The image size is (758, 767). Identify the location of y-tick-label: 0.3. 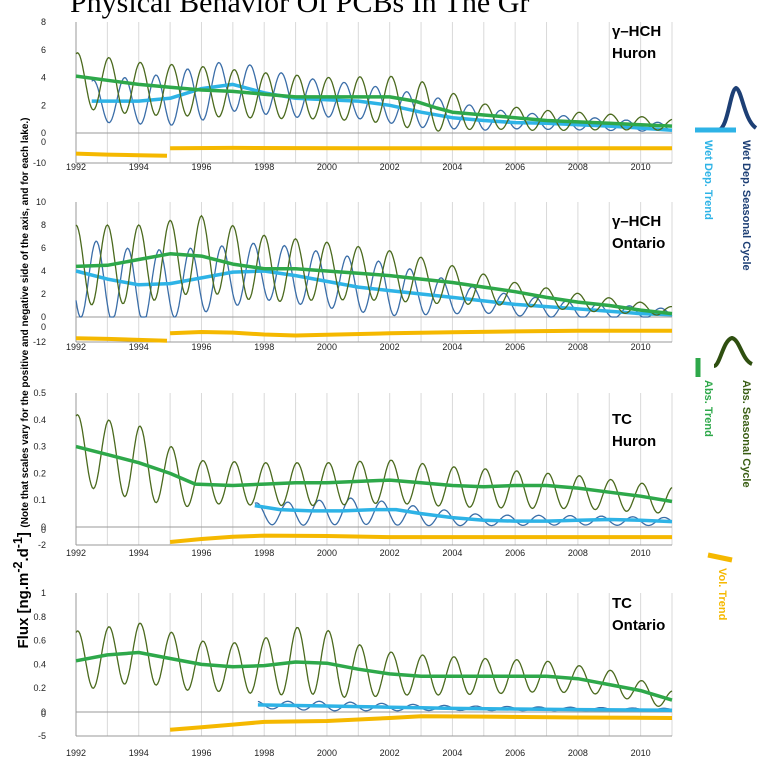
(39, 447).